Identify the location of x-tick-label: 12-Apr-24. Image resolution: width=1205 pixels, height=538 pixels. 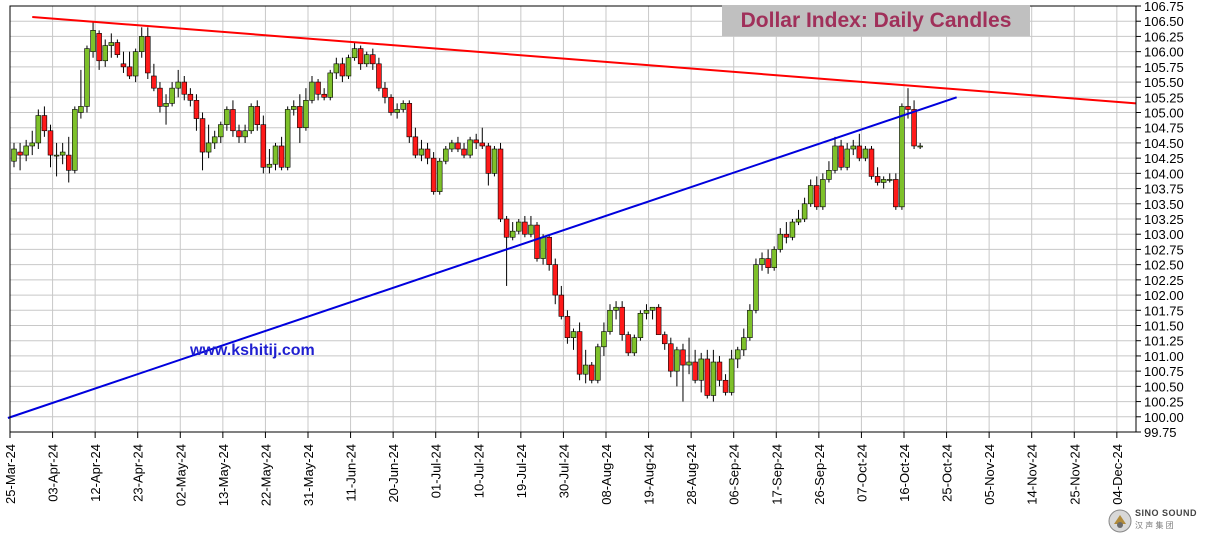
(95, 473).